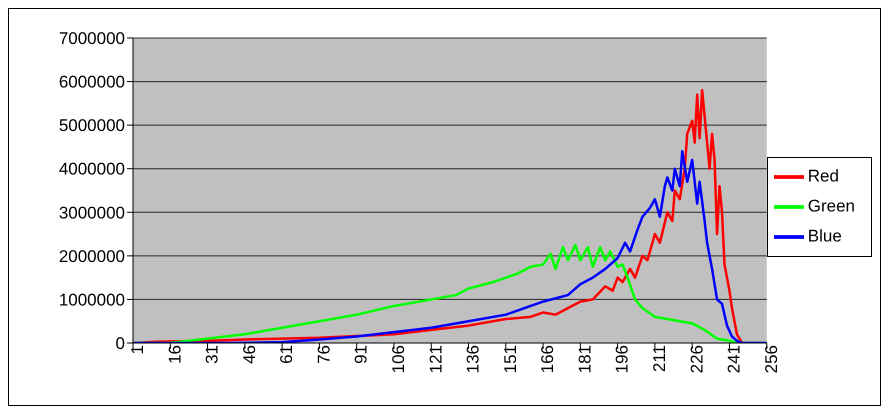  Describe the element at coordinates (91, 82) in the screenshot. I see `y-tick-label: 6000000` at that location.